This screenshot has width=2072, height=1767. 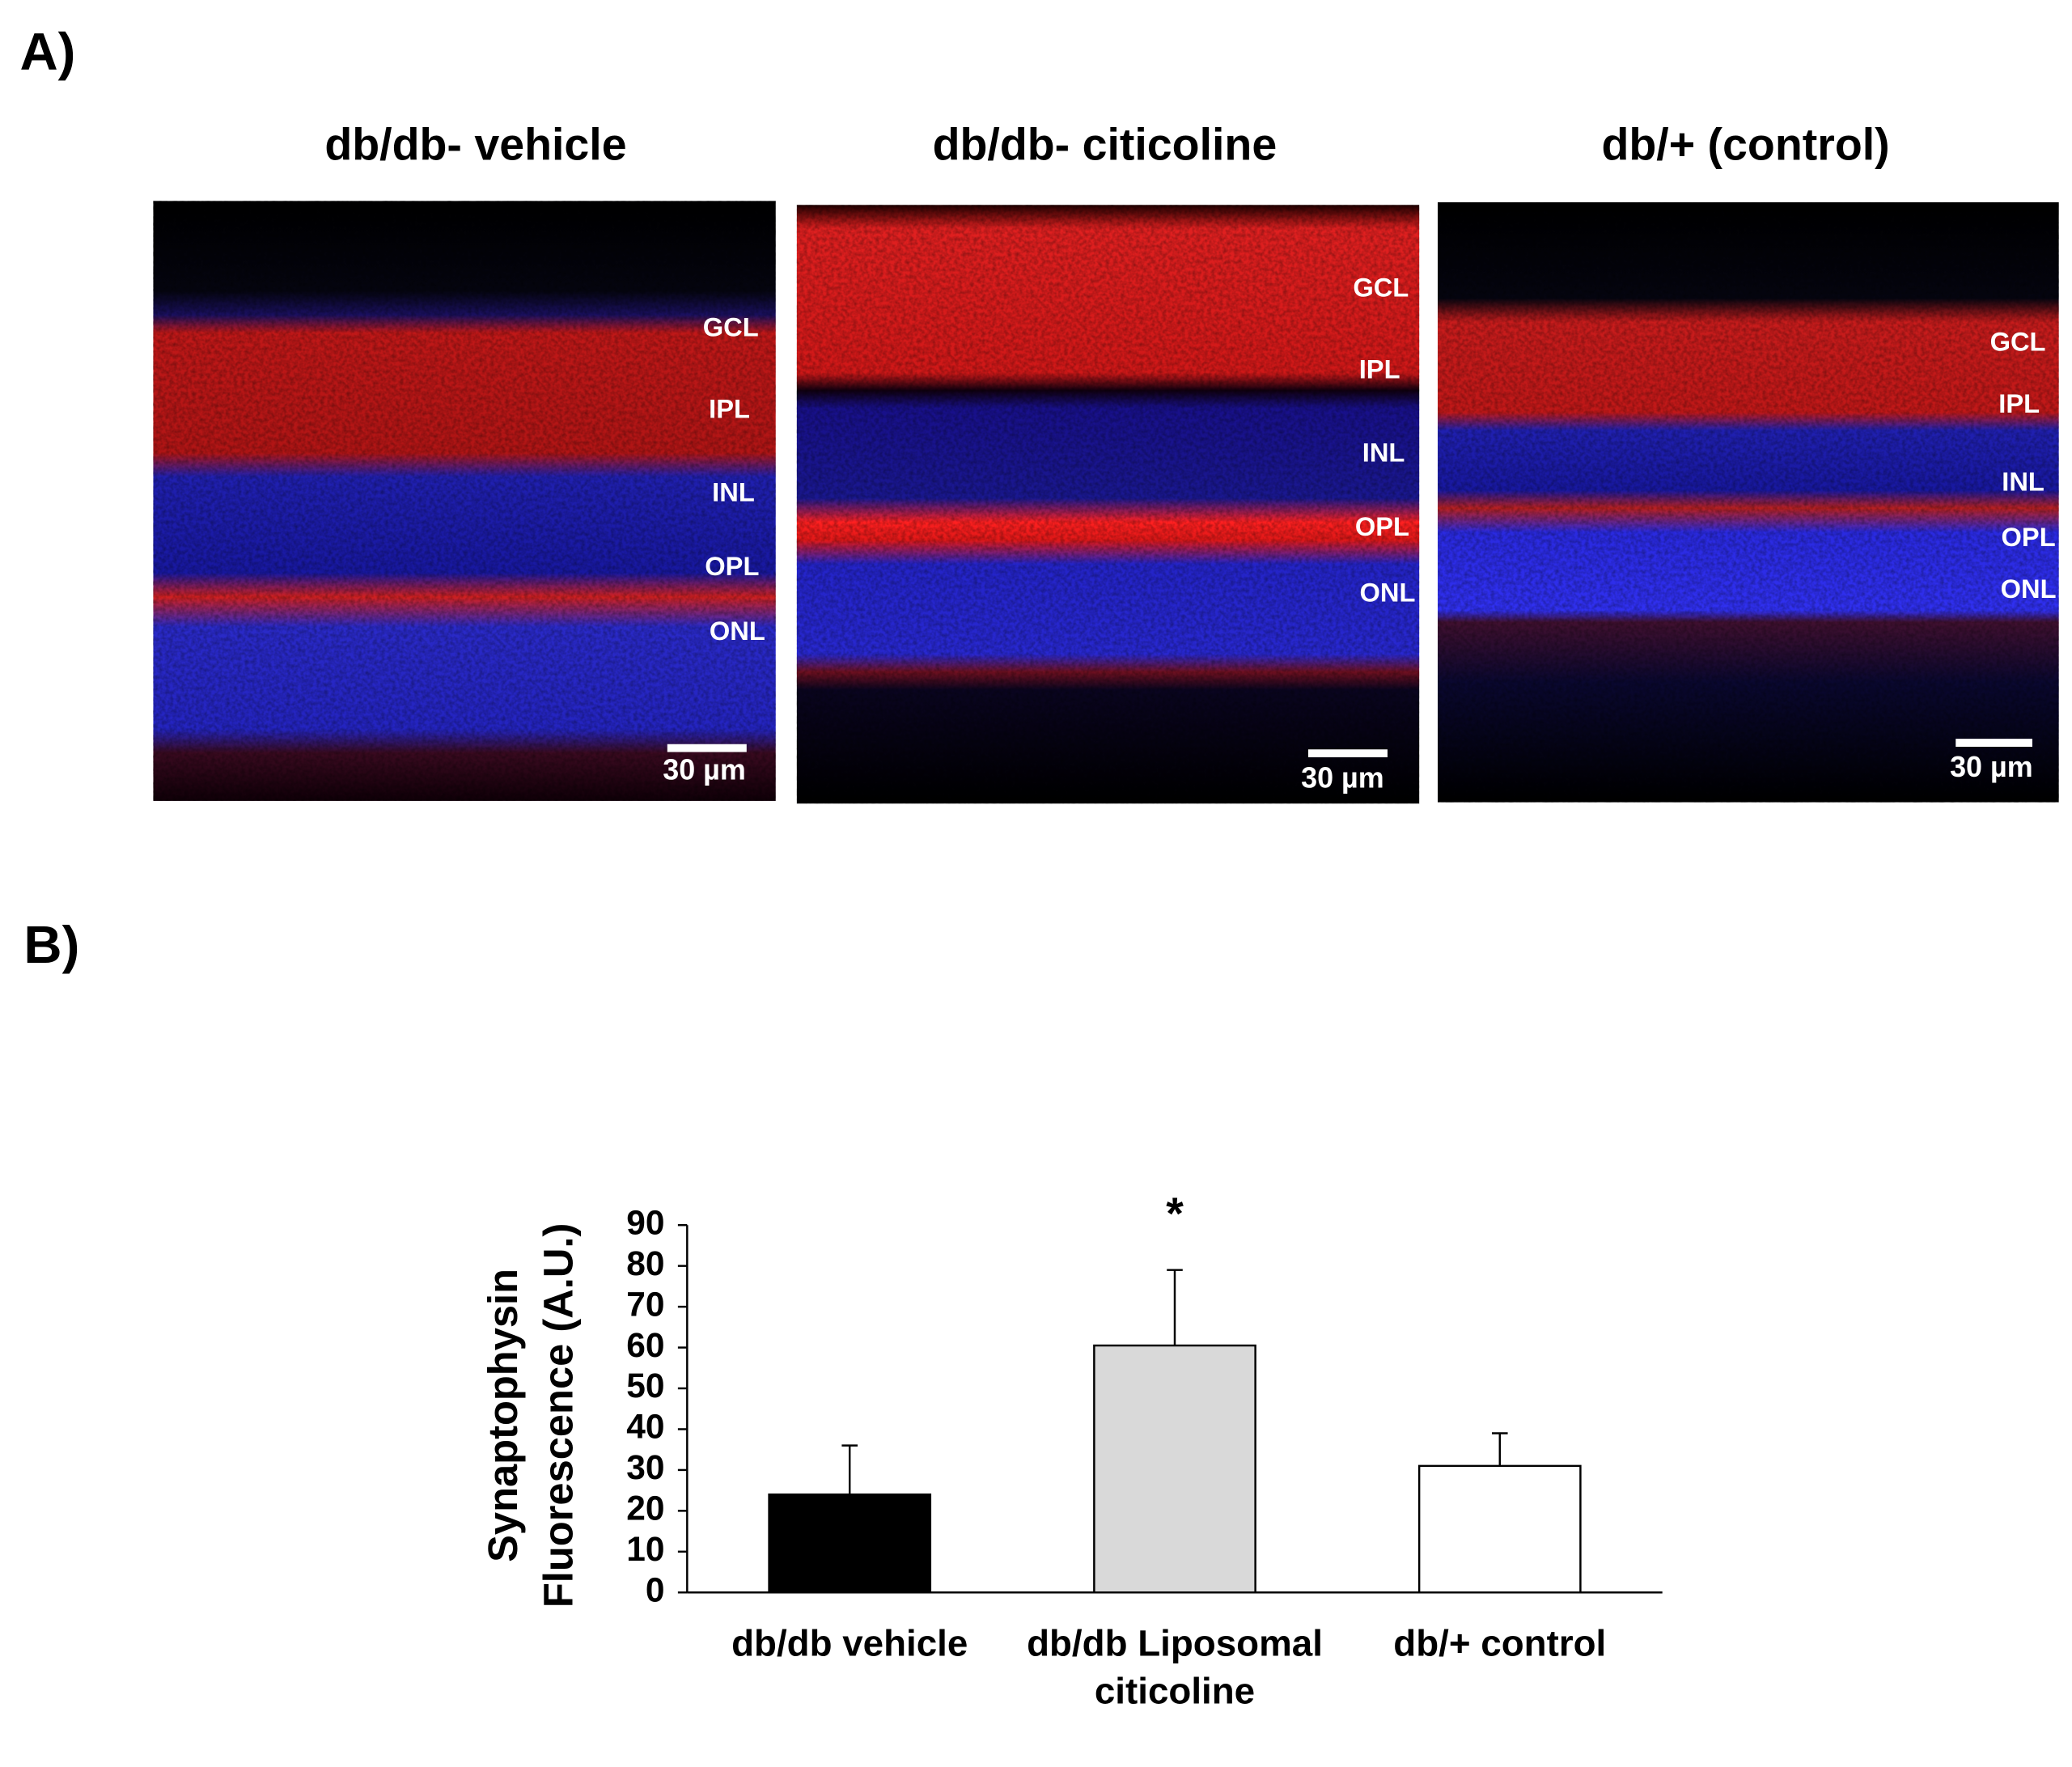 I want to click on panel-label: B), so click(x=51, y=944).